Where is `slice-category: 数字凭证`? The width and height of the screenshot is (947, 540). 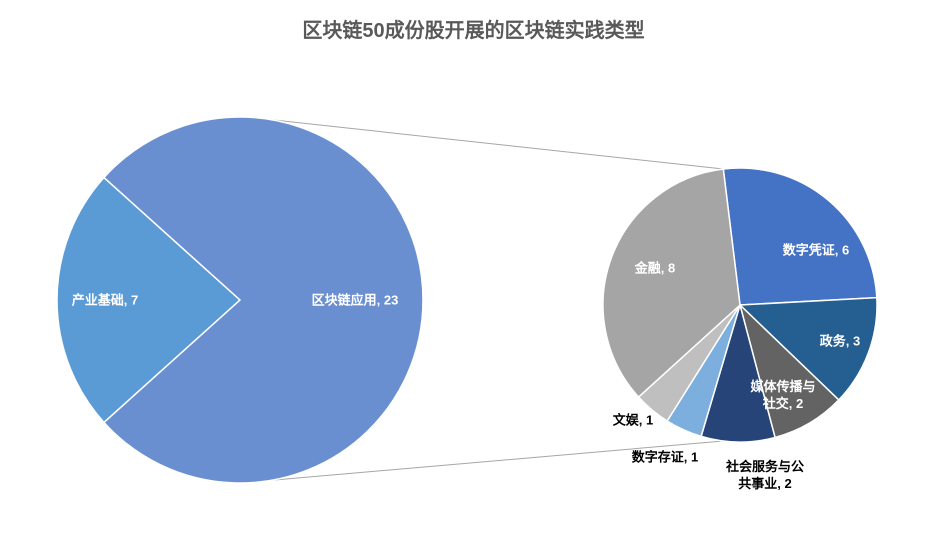
slice-category: 数字凭证 is located at coordinates (808, 250).